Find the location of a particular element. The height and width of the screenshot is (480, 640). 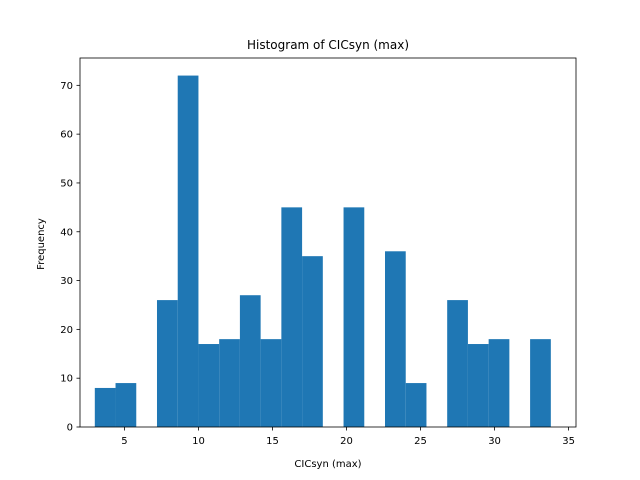

x-axis-ticks: 5 10 15 20 25 30 35 is located at coordinates (348, 437).